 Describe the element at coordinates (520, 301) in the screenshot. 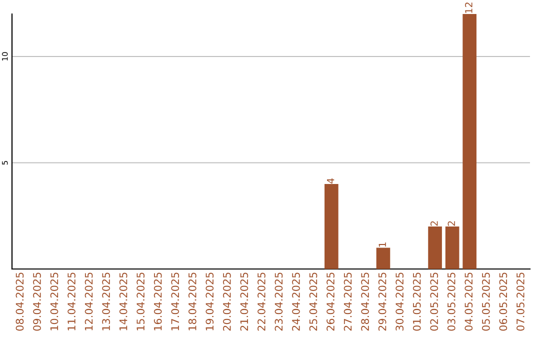

I see `x-tick-label: 07.05.2025` at that location.